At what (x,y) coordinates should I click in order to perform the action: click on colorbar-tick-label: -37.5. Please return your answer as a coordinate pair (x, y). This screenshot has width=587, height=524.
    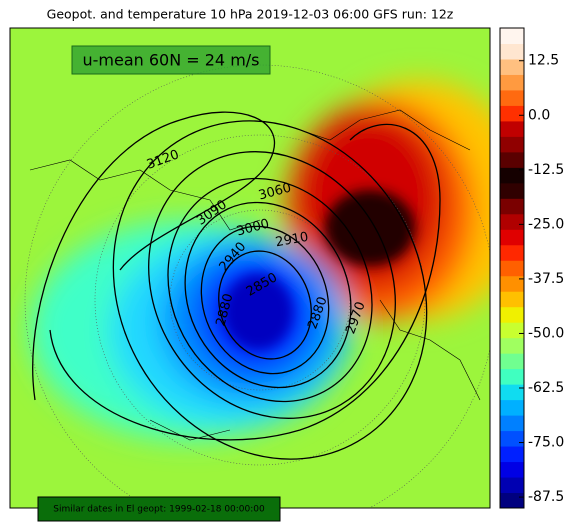
    Looking at the image, I should click on (546, 279).